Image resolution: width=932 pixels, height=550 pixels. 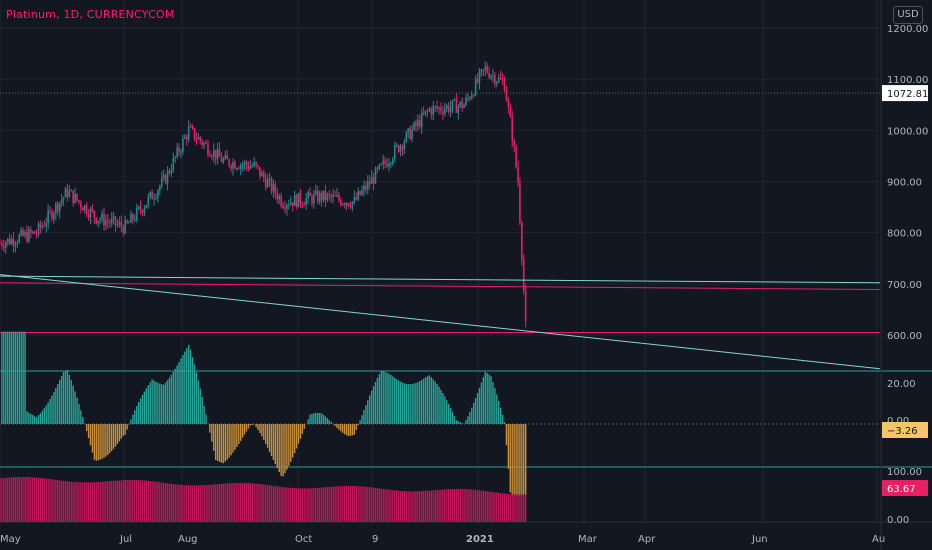 What do you see at coordinates (375, 539) in the screenshot?
I see `x-axis-label: 9` at bounding box center [375, 539].